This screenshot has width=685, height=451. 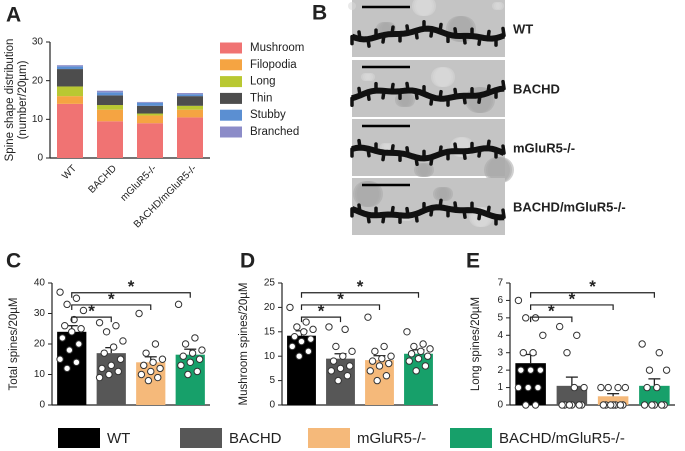 I want to click on image-label: BACHD, so click(x=536, y=88).